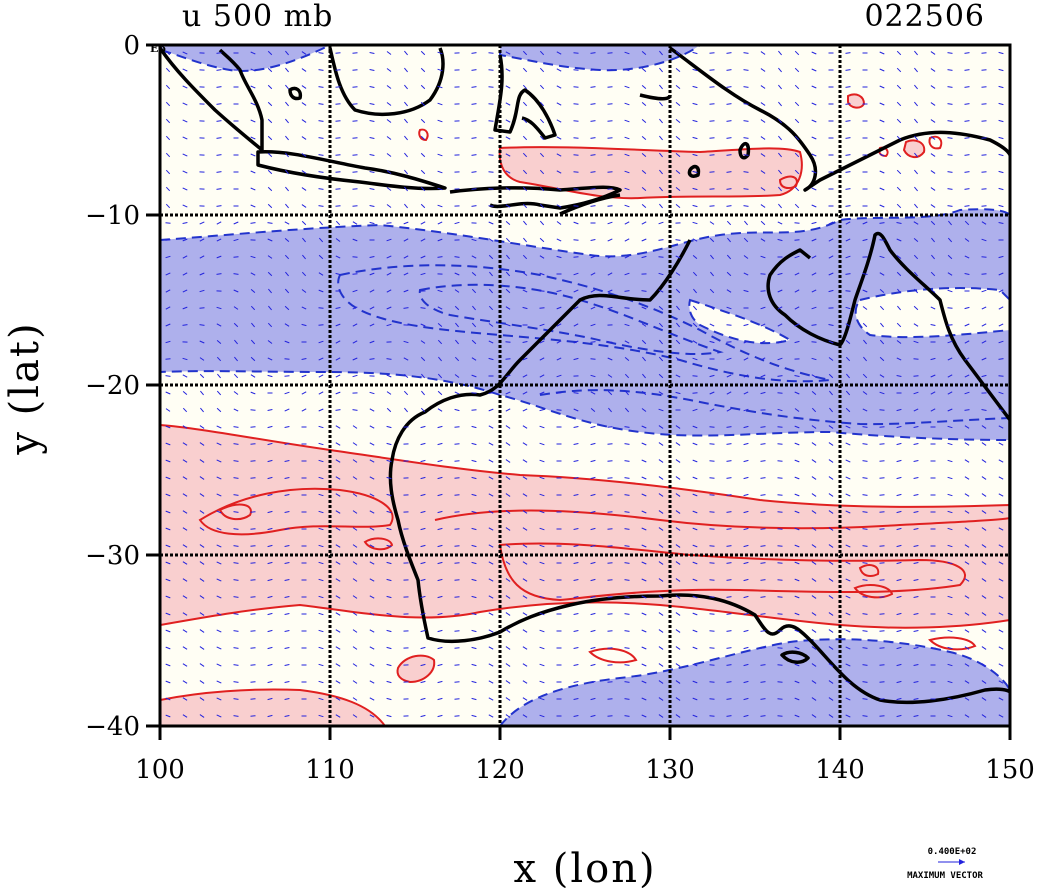 This screenshot has height=888, width=1040. I want to click on y-tick-marks, so click(153, 385).